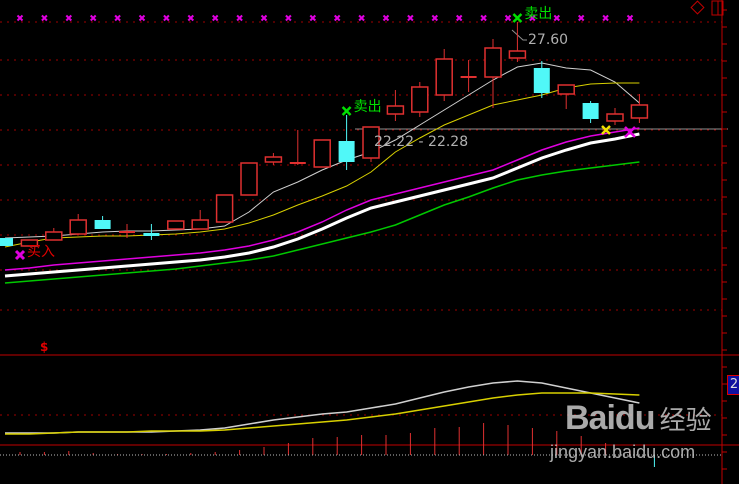 This screenshot has width=739, height=484. Describe the element at coordinates (697, 7) in the screenshot. I see `diamond-icon` at that location.